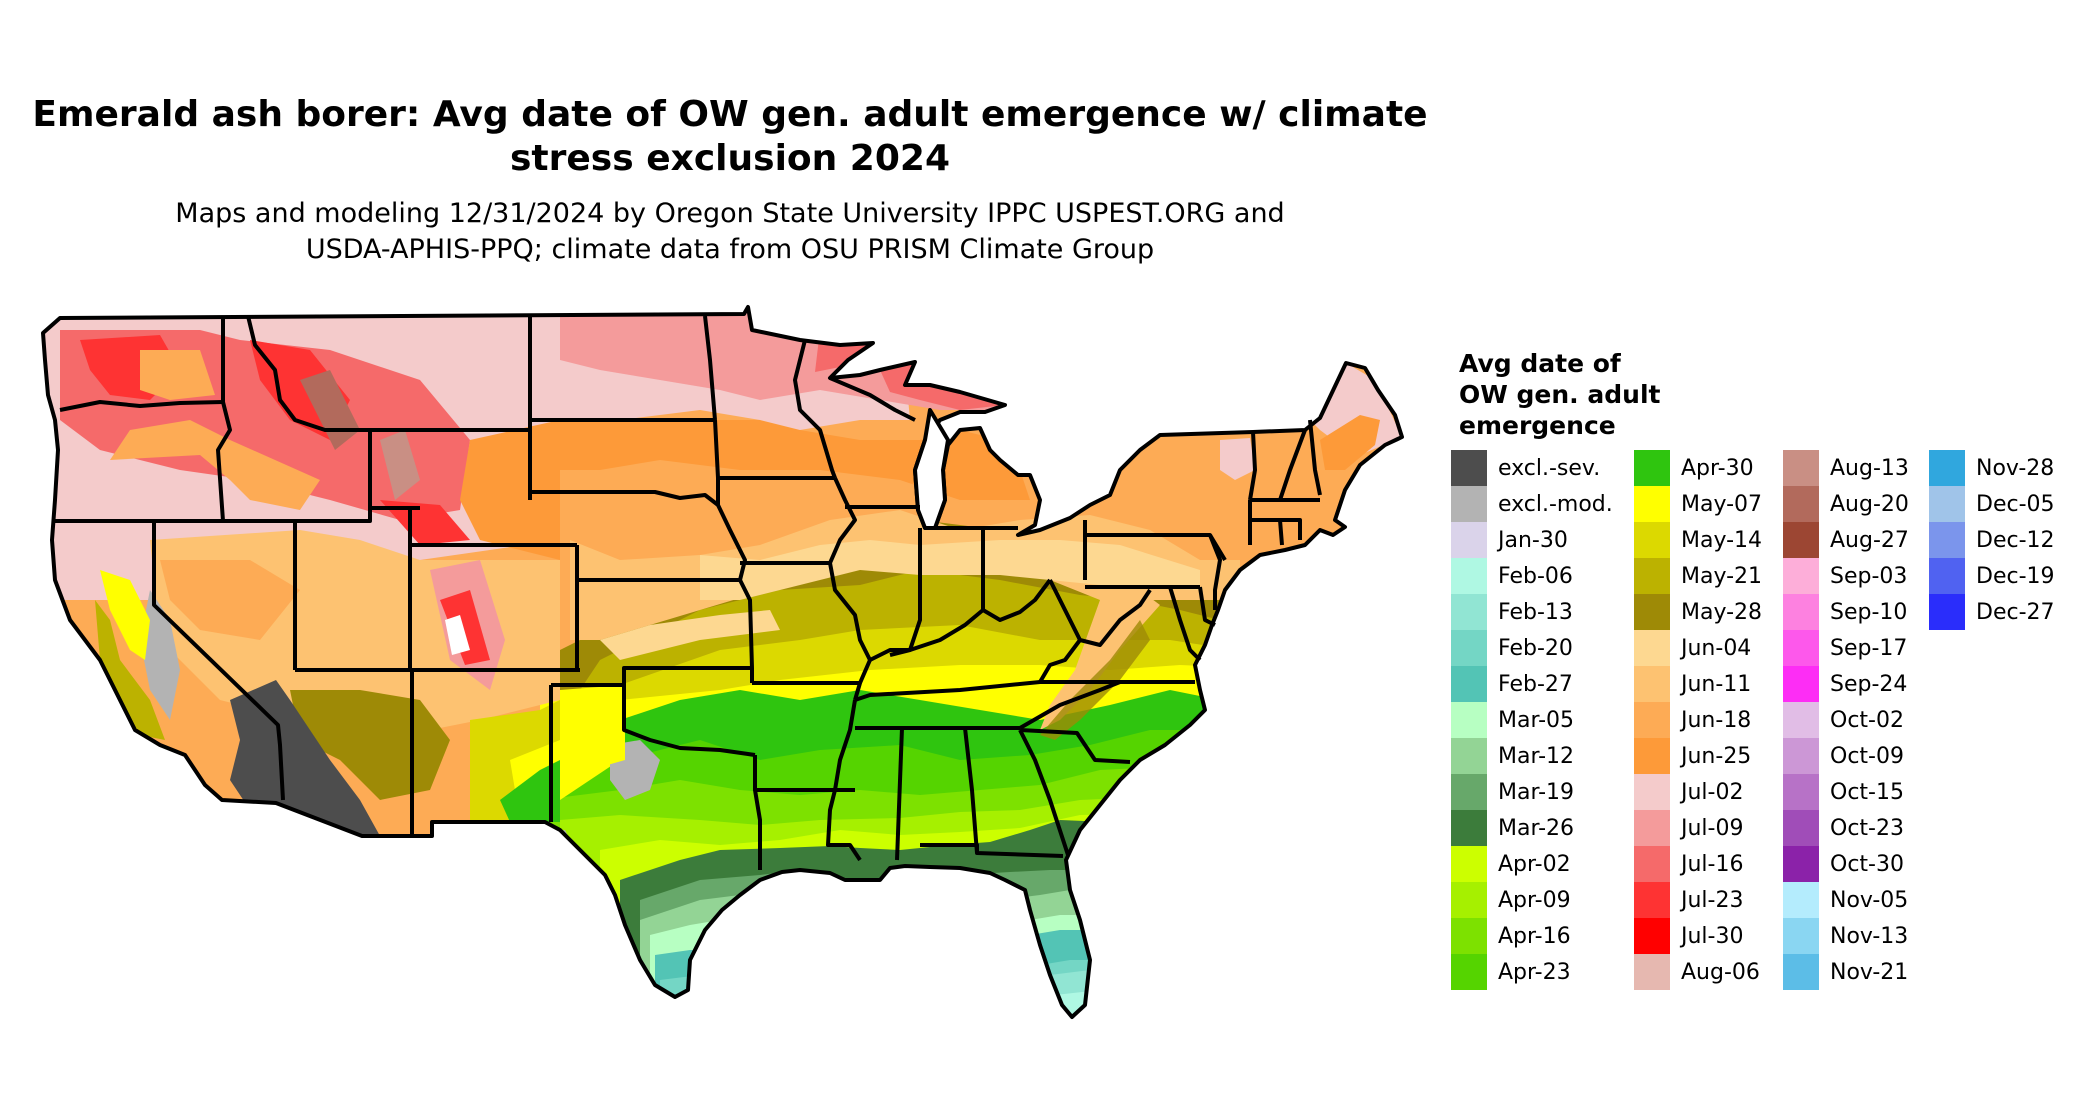 This screenshot has height=1116, width=2100. I want to click on legend-item: Nov-21, so click(1846, 972).